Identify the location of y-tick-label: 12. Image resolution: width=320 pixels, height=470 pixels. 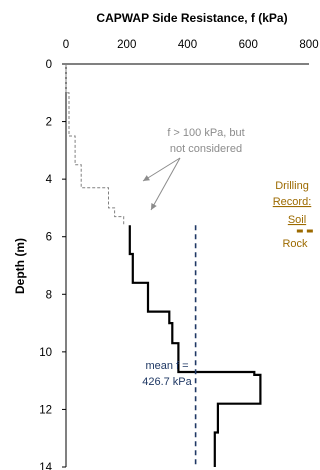
(45, 410).